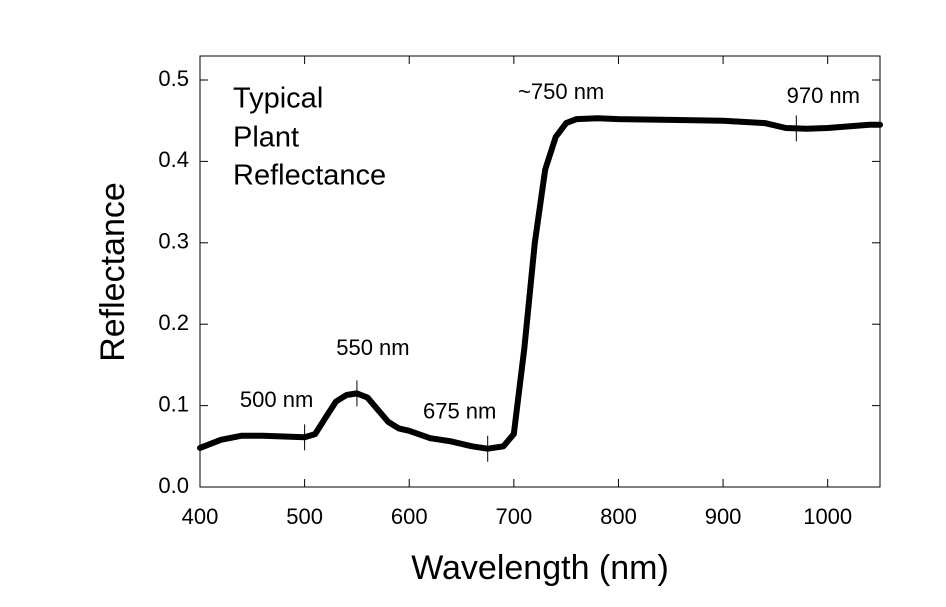 This screenshot has width=946, height=607. I want to click on y-tick-label: 0.0, so click(173, 485).